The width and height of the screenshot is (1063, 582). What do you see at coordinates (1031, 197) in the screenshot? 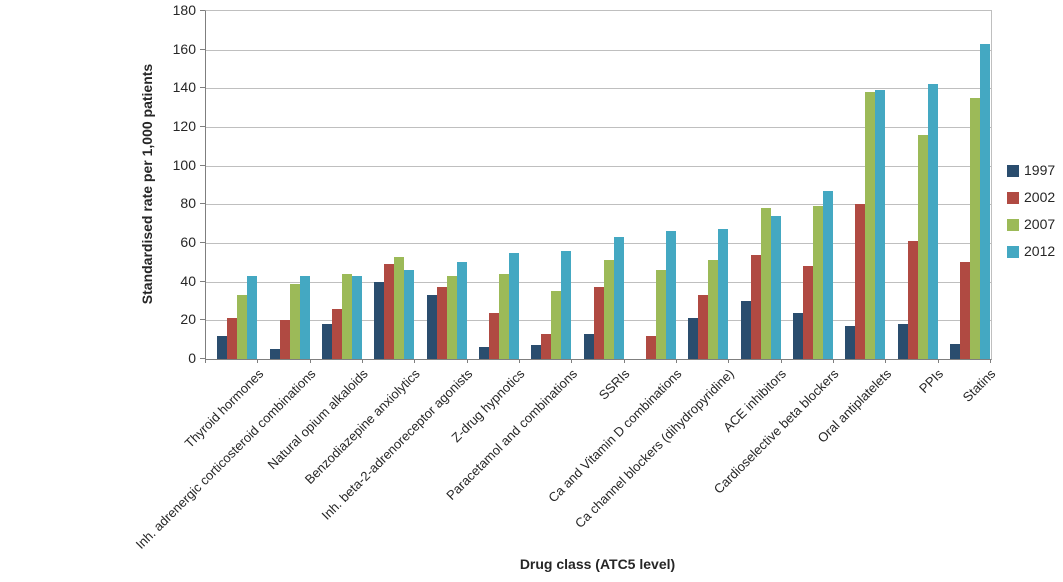
I see `legend-item-2002: 2002` at bounding box center [1031, 197].